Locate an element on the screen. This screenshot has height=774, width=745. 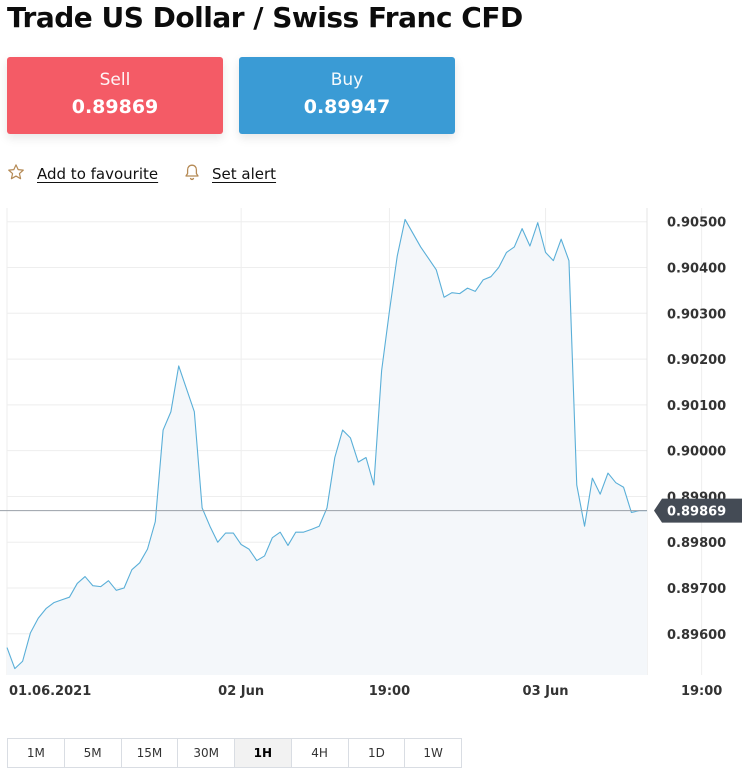
y-tick-label: 0.90500 is located at coordinates (696, 223).